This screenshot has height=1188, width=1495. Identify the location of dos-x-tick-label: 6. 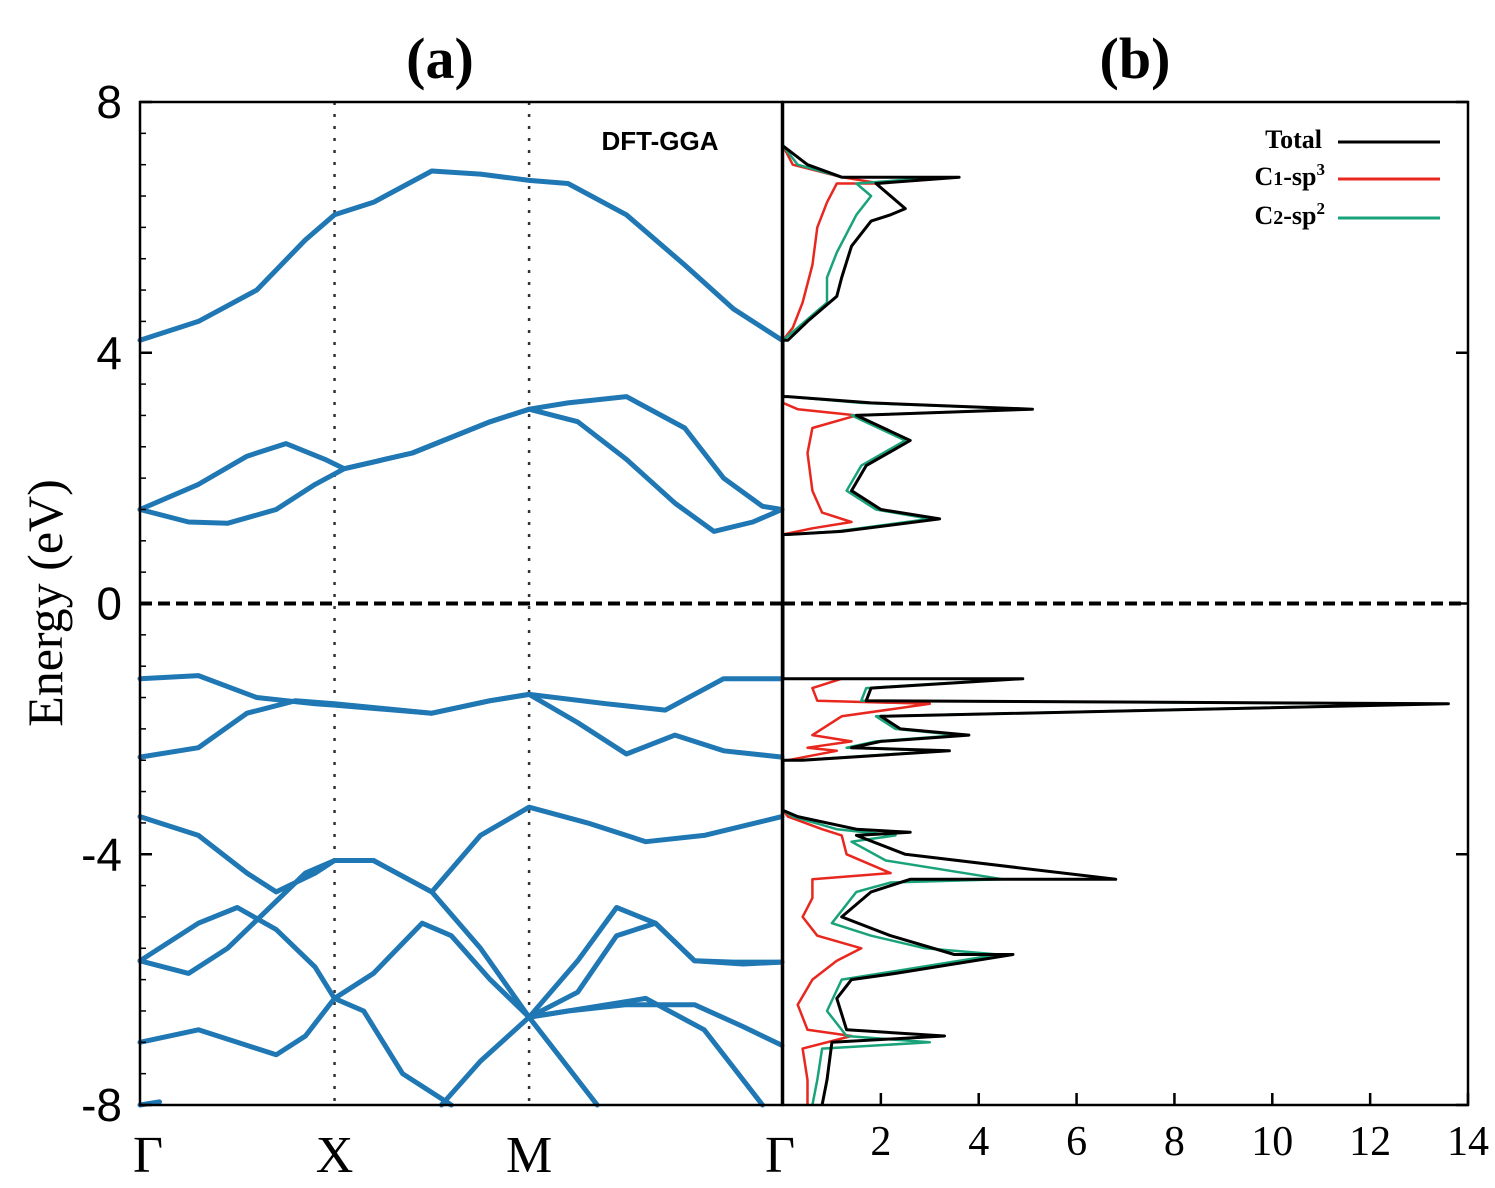
(1076, 1142).